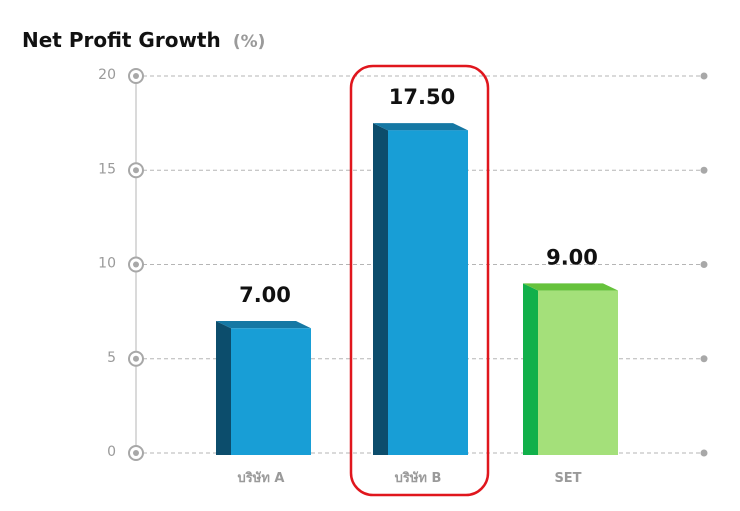 Image resolution: width=740 pixels, height=511 pixels. What do you see at coordinates (567, 478) in the screenshot?
I see `category-label: SET` at bounding box center [567, 478].